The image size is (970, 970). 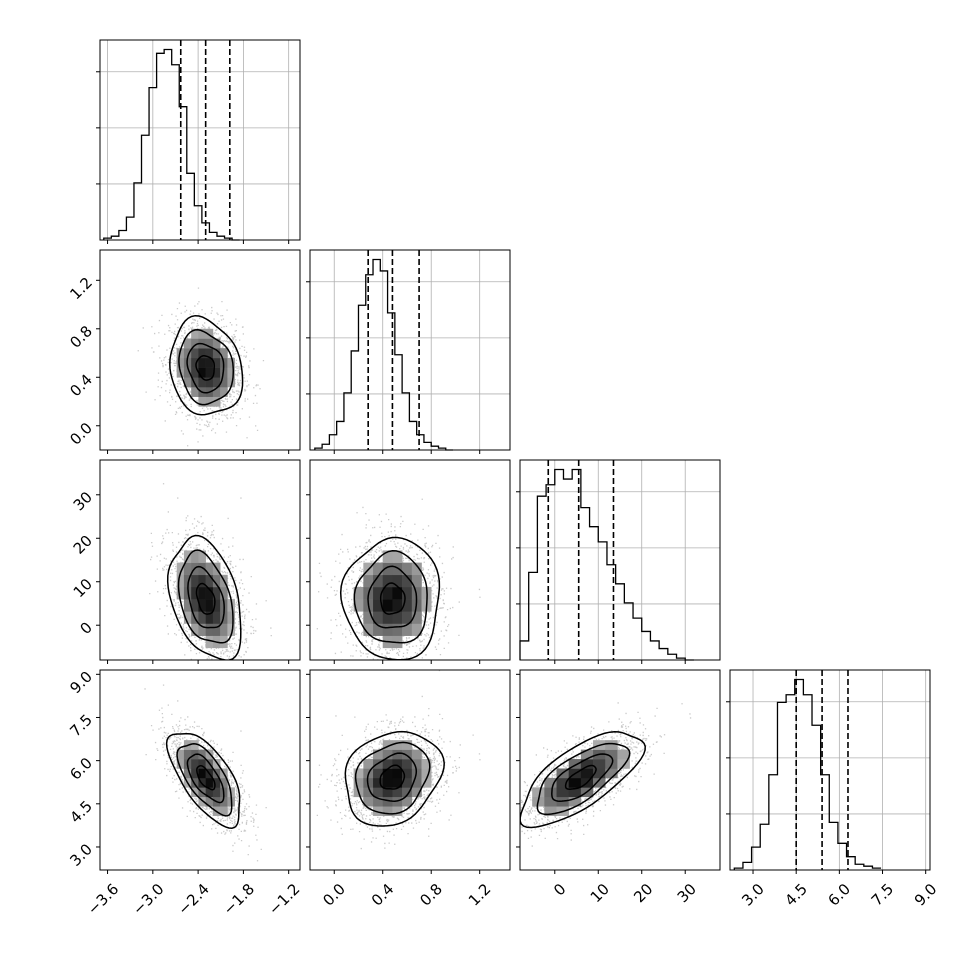 I want to click on hist-panel-p0, so click(x=198, y=141).